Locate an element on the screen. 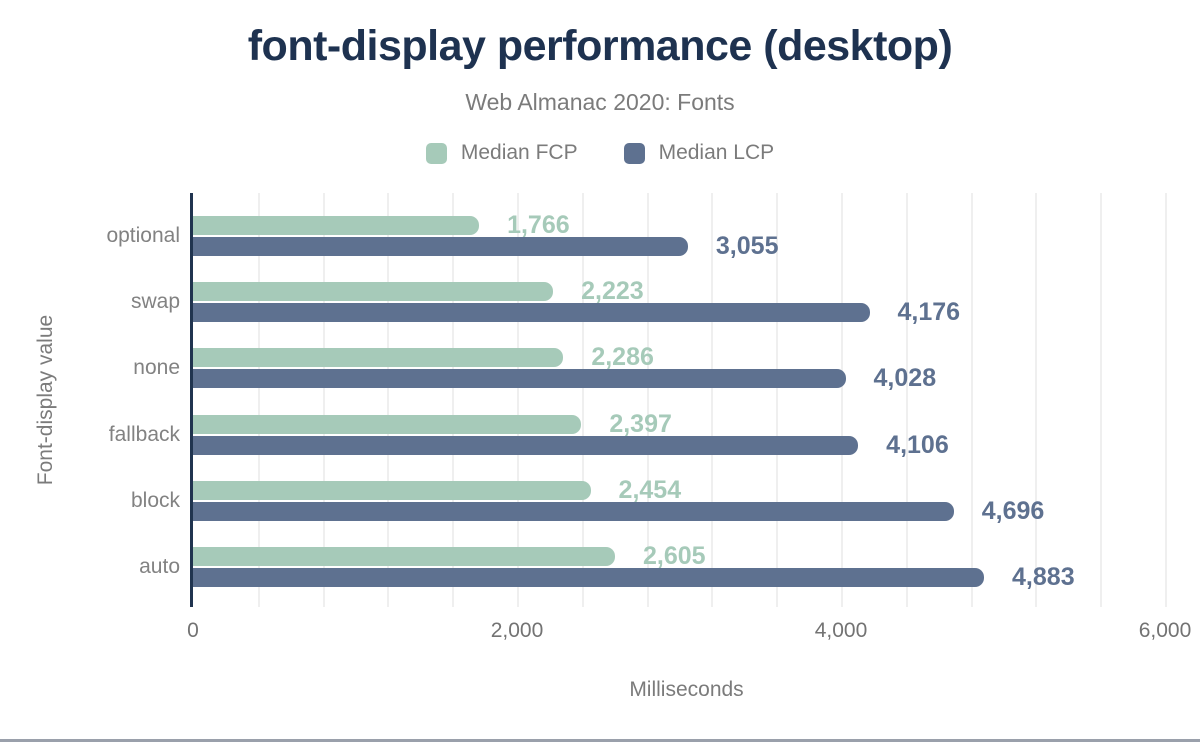  median-lcp-value-label: 4,176 is located at coordinates (929, 312).